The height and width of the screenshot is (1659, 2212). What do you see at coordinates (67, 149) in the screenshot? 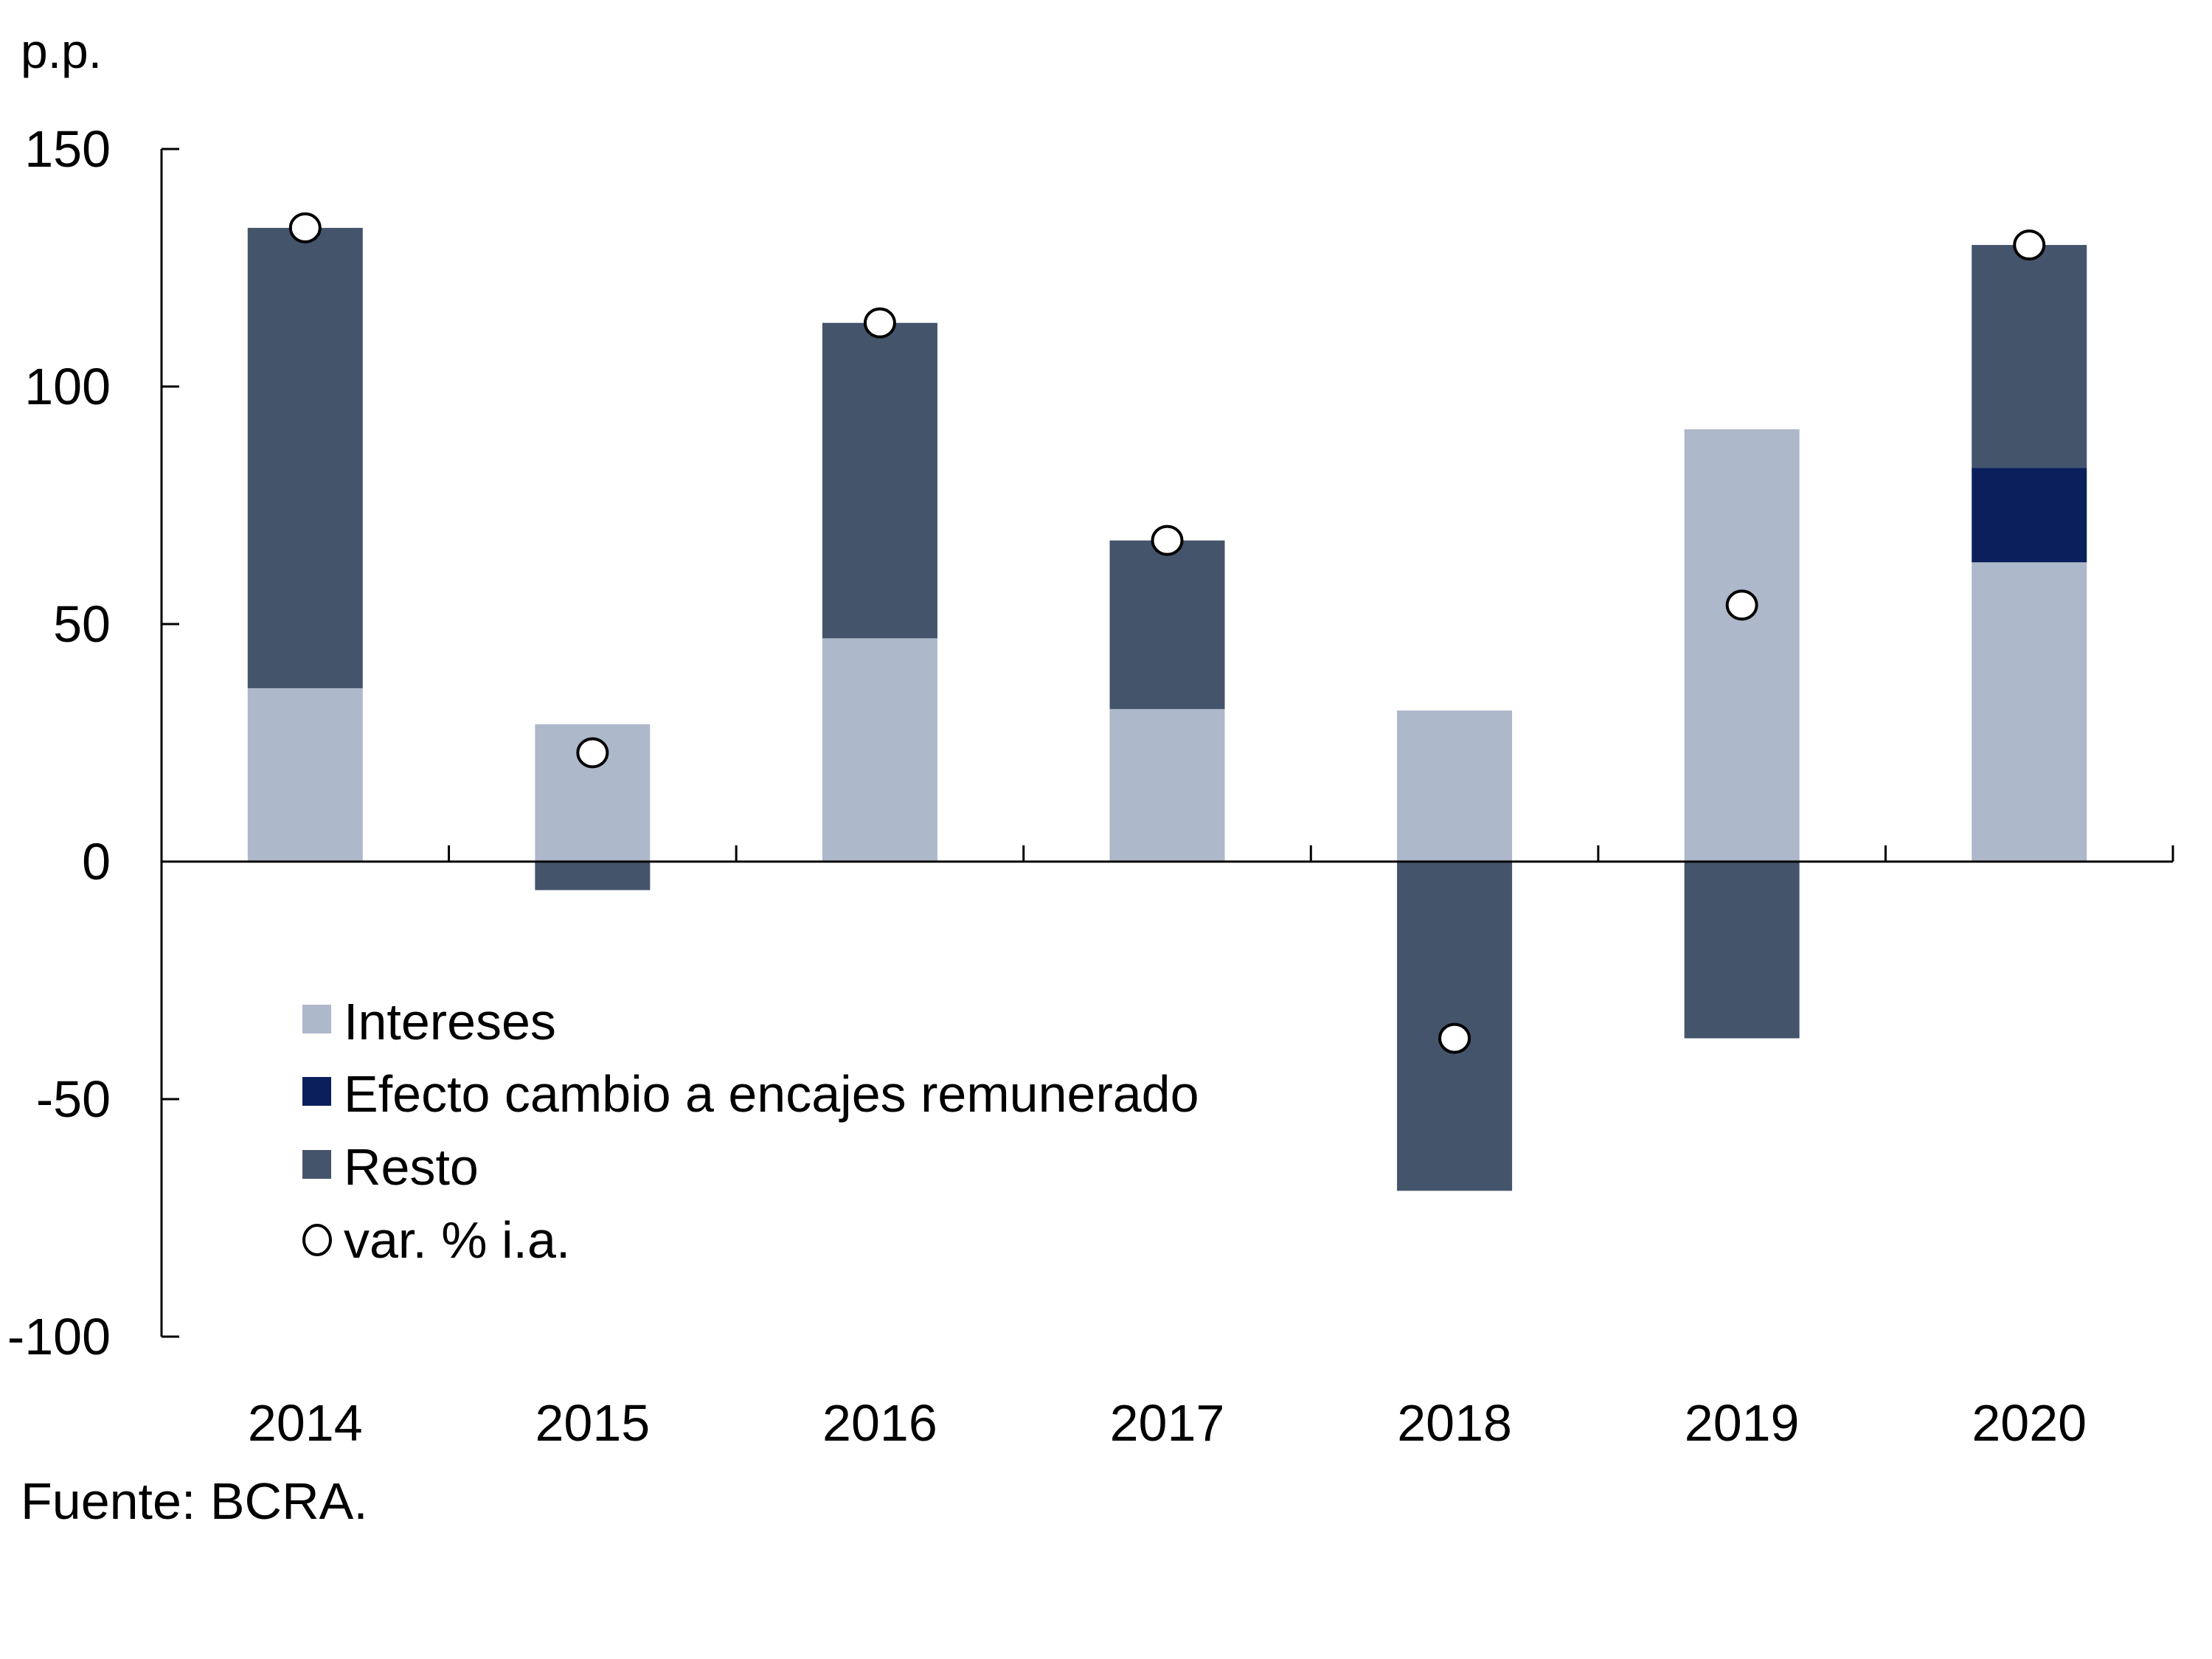
I see `y-tick-label: 150` at bounding box center [67, 149].